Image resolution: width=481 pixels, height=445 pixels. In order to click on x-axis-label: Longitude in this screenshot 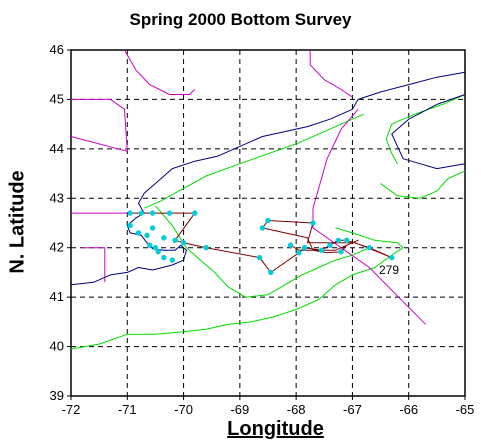, I will do `click(275, 429)`.